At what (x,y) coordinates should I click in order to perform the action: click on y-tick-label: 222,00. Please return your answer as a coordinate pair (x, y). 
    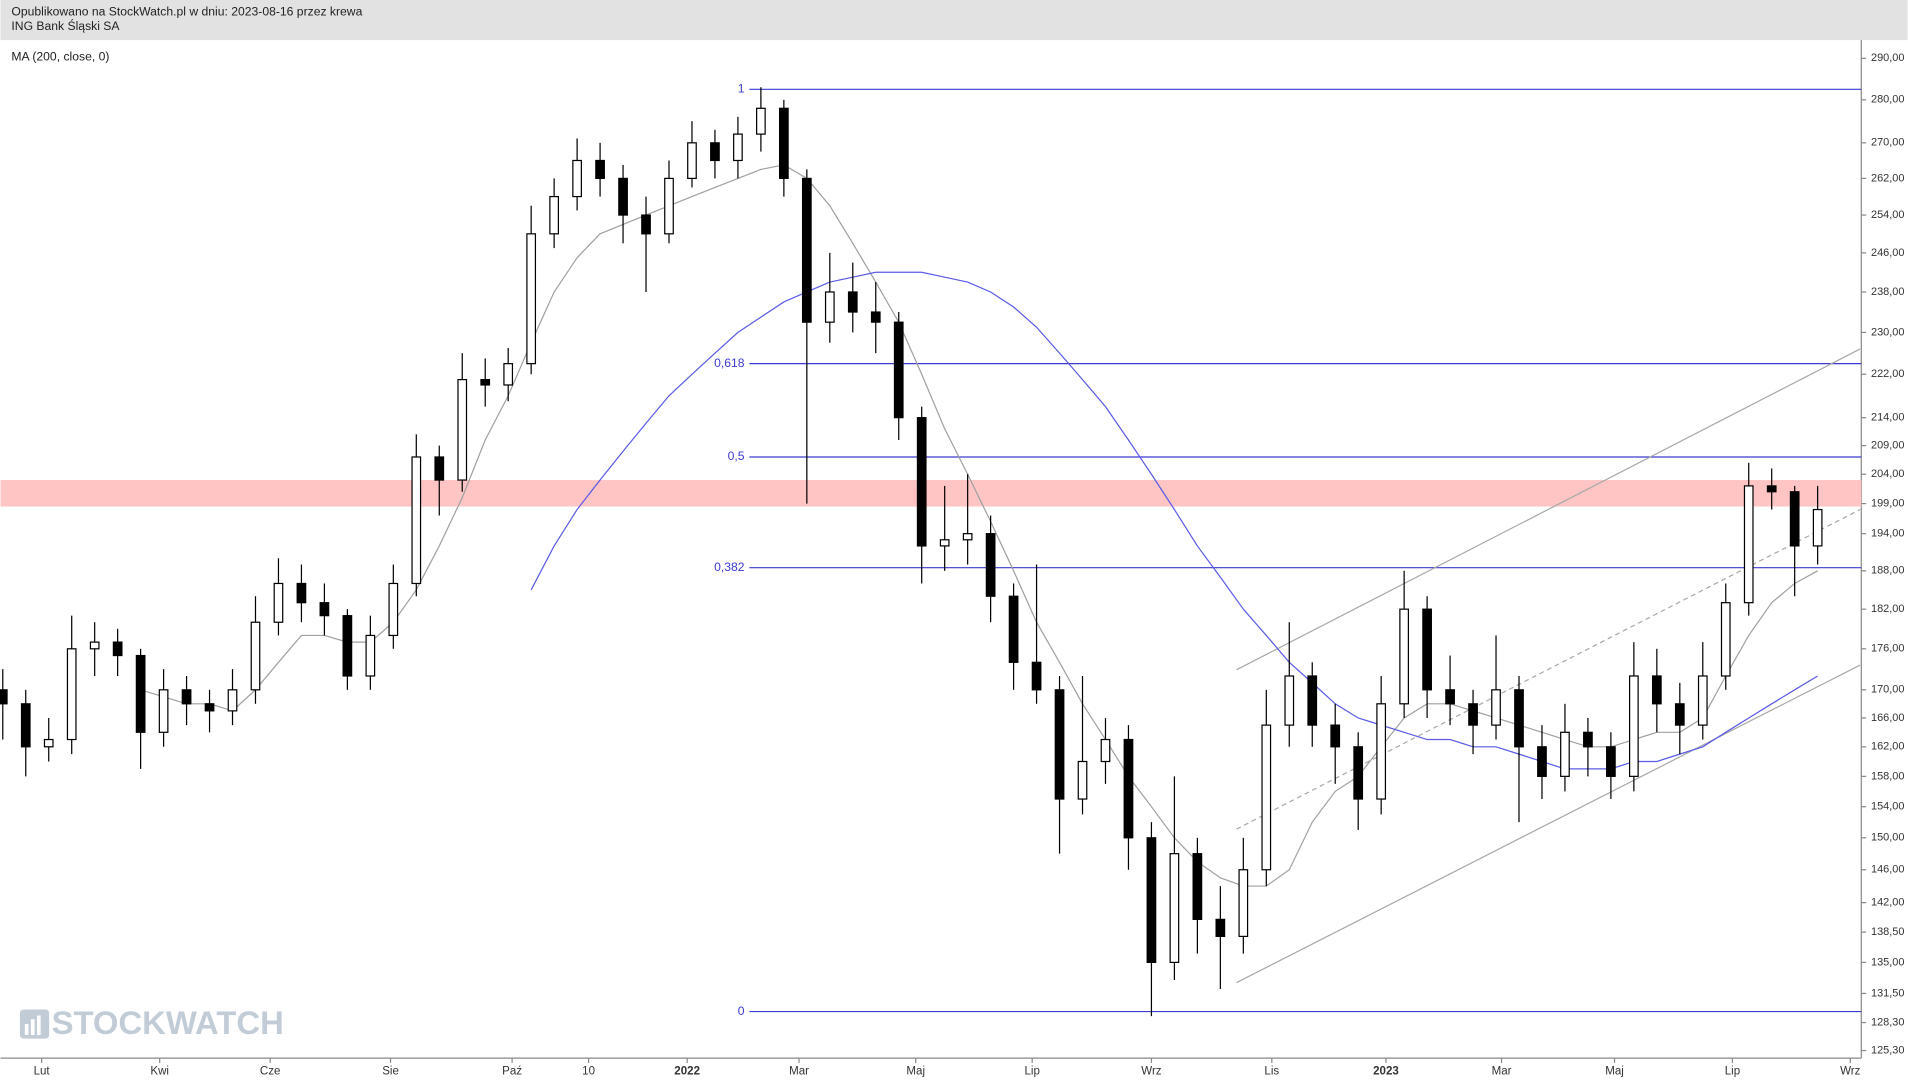
    Looking at the image, I should click on (1887, 374).